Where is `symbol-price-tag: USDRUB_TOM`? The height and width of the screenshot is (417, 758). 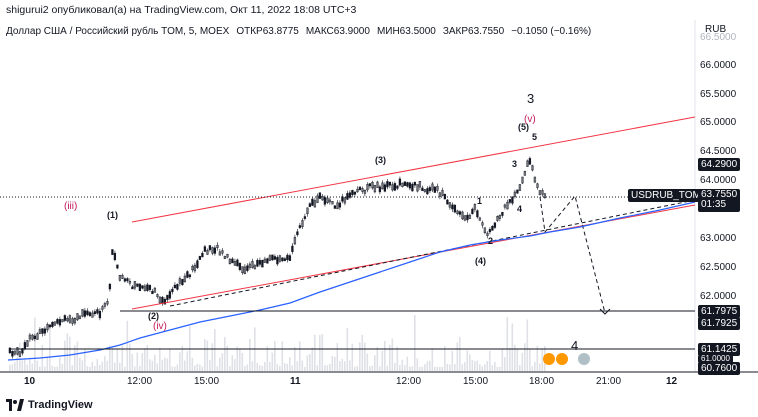 symbol-price-tag: USDRUB_TOM is located at coordinates (666, 195).